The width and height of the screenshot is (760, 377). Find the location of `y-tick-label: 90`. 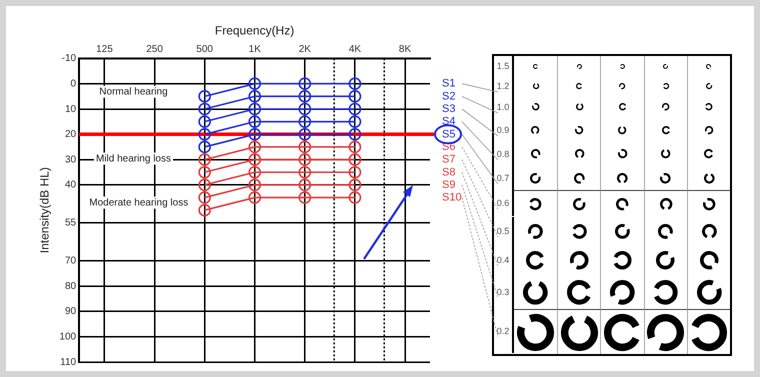

y-tick-label: 90 is located at coordinates (70, 312).